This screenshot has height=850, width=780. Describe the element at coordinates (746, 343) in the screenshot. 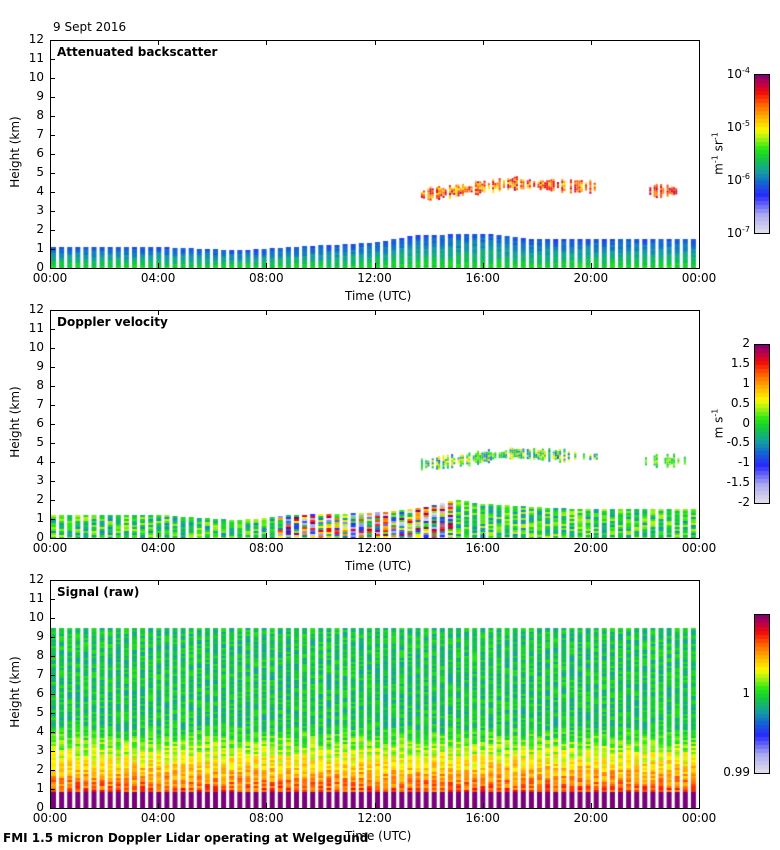

I see `colorbar-tick-label: 2` at that location.